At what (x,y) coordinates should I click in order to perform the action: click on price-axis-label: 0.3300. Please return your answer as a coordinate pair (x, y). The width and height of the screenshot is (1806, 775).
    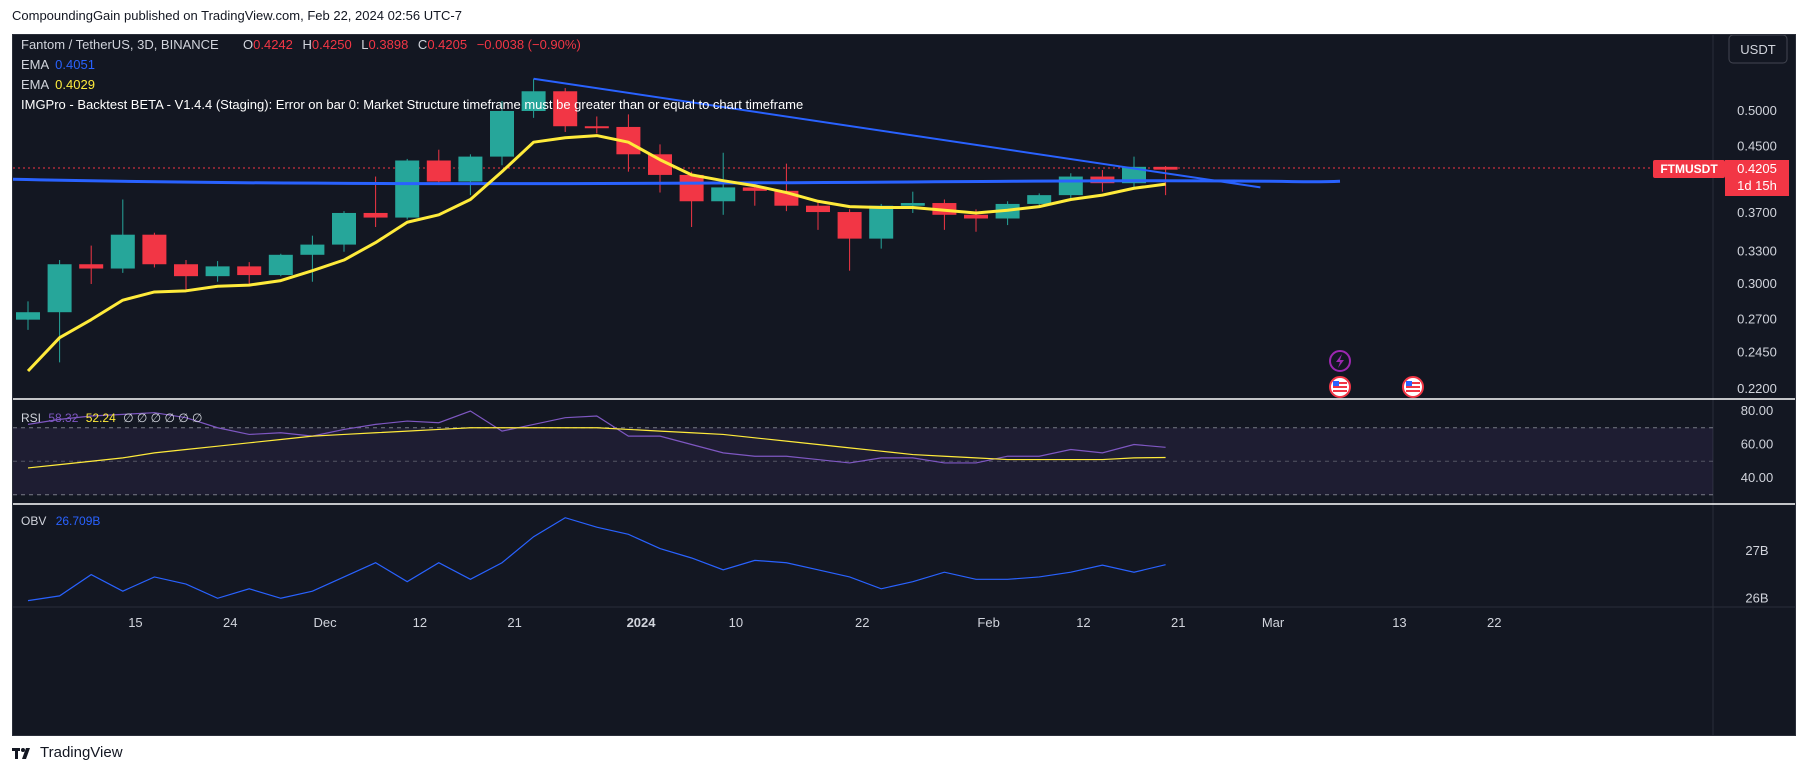
    Looking at the image, I should click on (1757, 251).